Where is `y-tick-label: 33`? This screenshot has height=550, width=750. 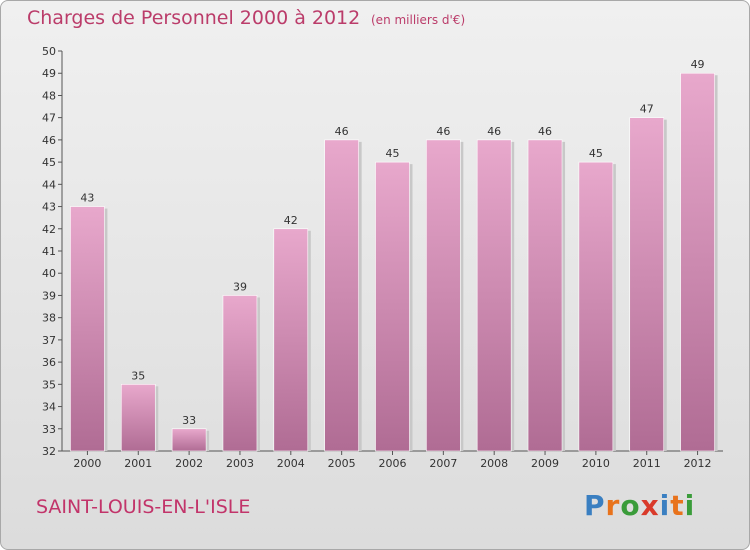
y-tick-label: 33 is located at coordinates (49, 429).